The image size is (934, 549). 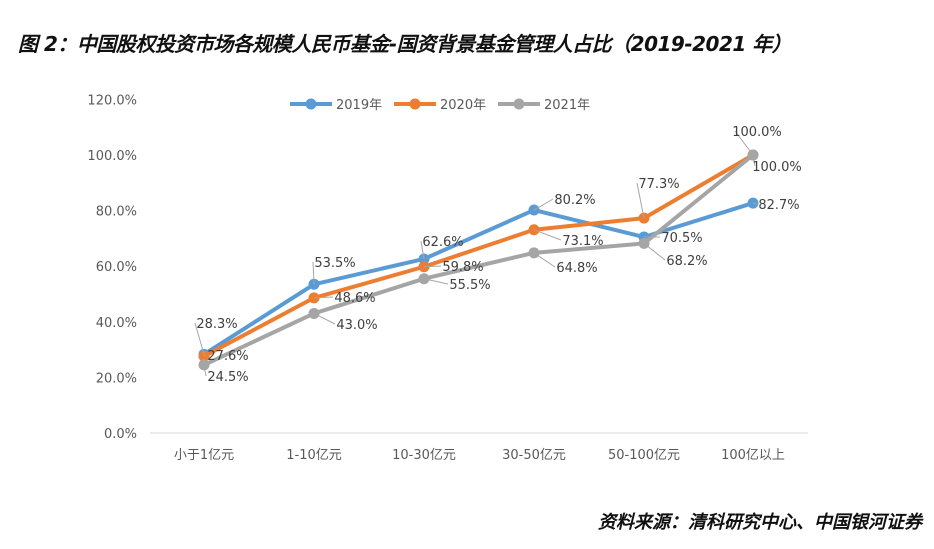 What do you see at coordinates (574, 200) in the screenshot?
I see `data-label: 80.2%` at bounding box center [574, 200].